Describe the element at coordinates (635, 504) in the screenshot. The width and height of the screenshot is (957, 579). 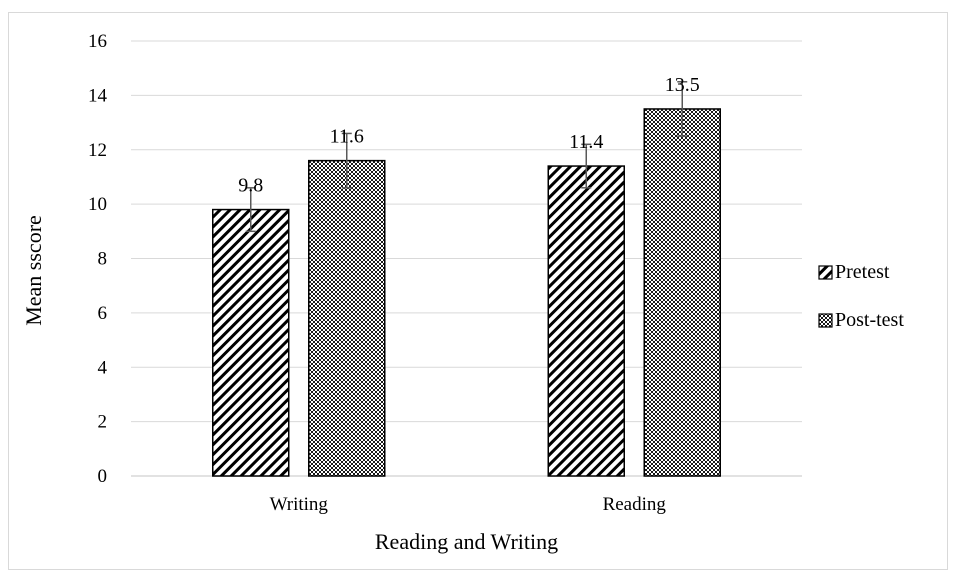
I see `x-tick-label: Reading` at that location.